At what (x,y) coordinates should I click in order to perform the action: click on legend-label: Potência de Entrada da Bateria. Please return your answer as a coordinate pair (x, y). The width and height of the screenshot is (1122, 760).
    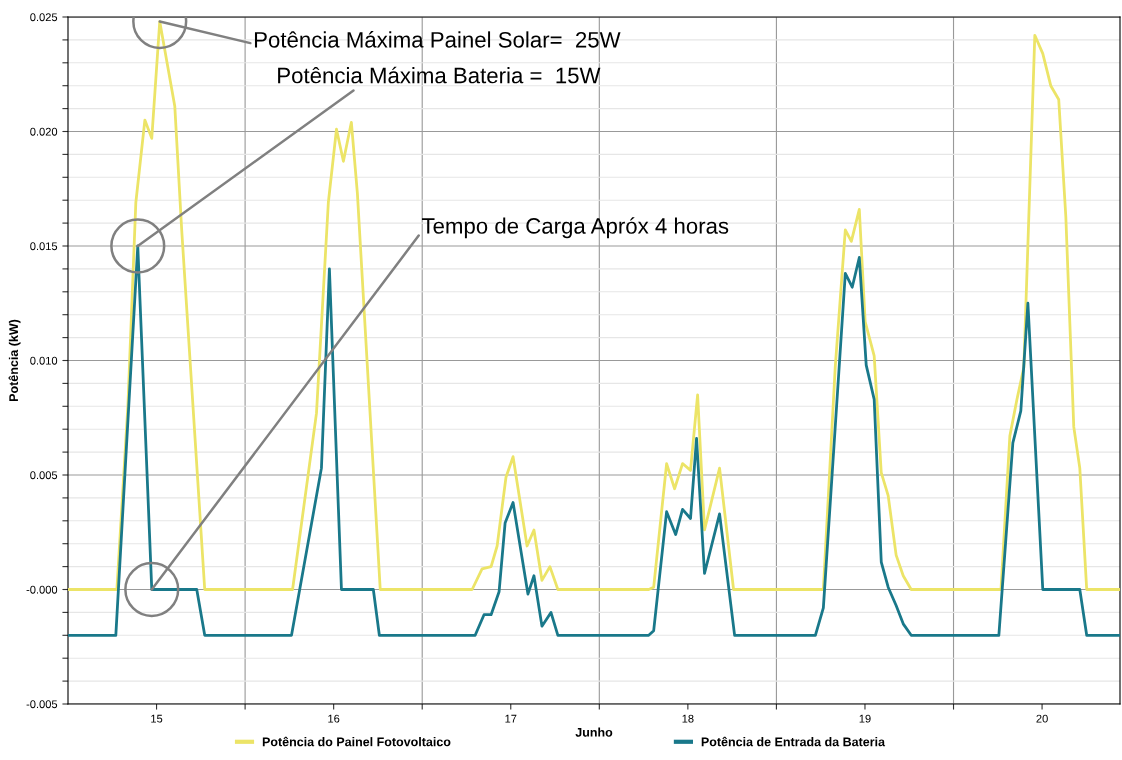
    Looking at the image, I should click on (793, 741).